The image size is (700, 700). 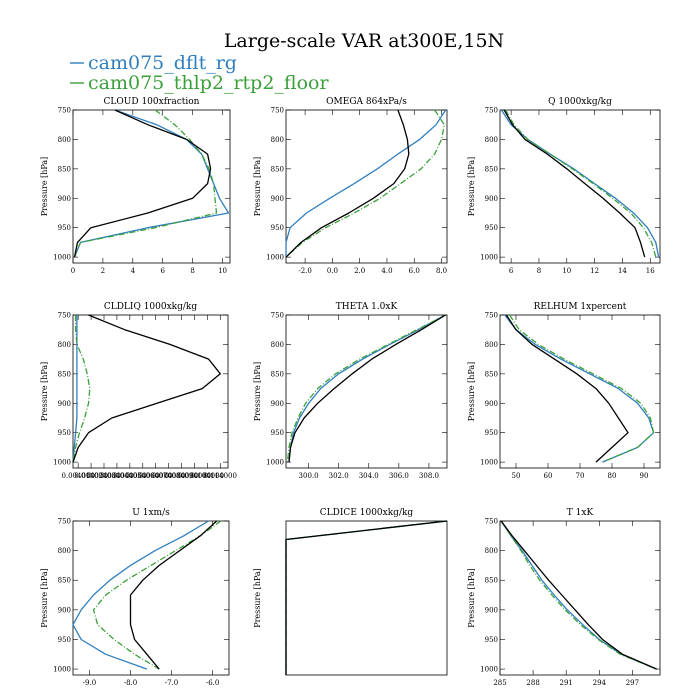 What do you see at coordinates (220, 476) in the screenshot?
I see `x-tick-label: 0.114000` at bounding box center [220, 476].